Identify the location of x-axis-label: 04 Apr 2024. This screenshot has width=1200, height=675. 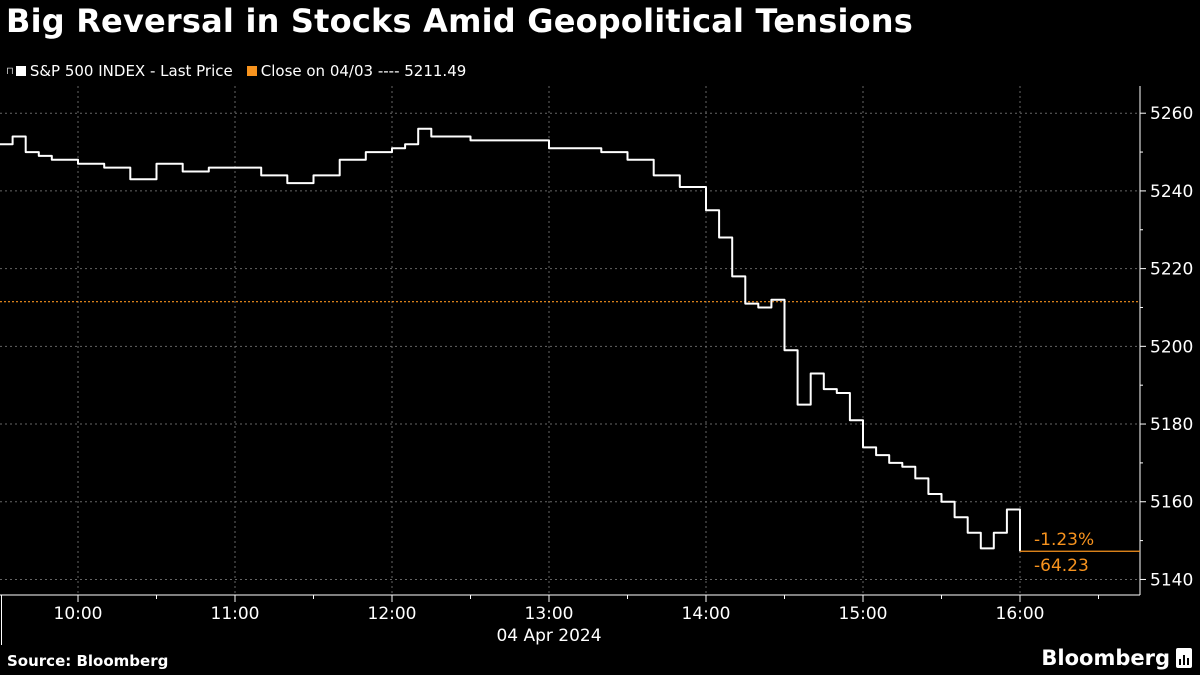
(548, 636).